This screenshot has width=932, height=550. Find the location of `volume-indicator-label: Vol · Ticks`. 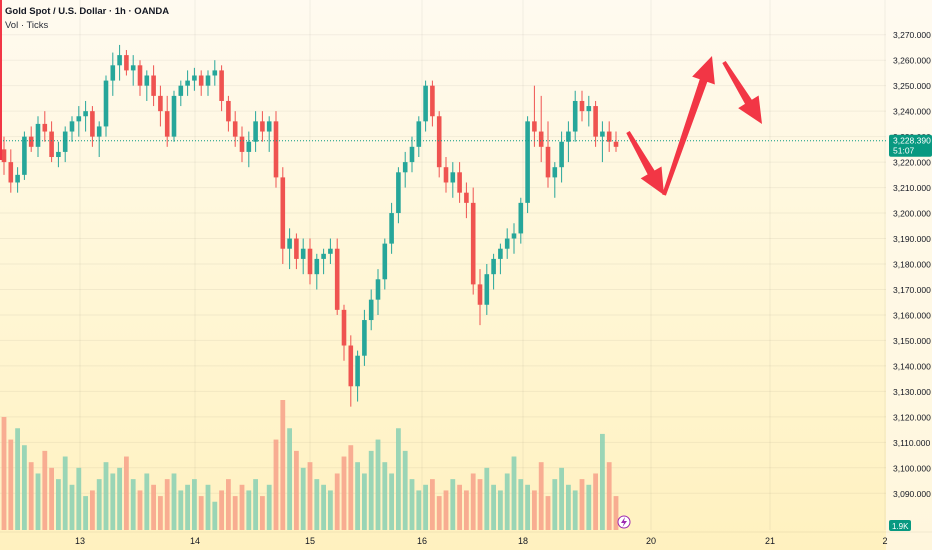

volume-indicator-label: Vol · Ticks is located at coordinates (27, 25).